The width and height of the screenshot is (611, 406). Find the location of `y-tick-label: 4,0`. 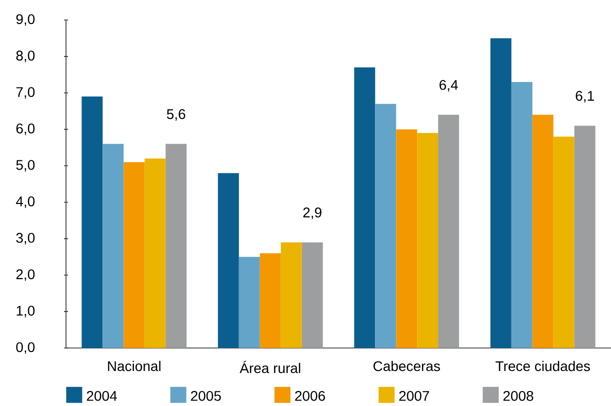

y-tick-label: 4,0 is located at coordinates (25, 202).